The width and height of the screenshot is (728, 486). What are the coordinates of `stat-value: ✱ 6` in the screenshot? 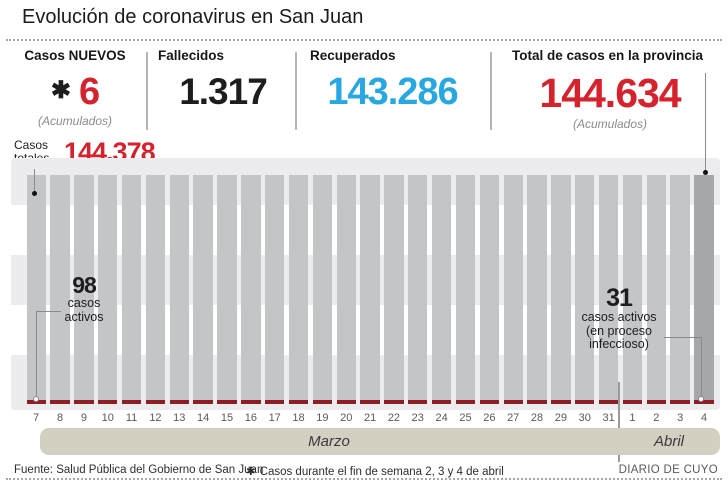 It's located at (75, 92).